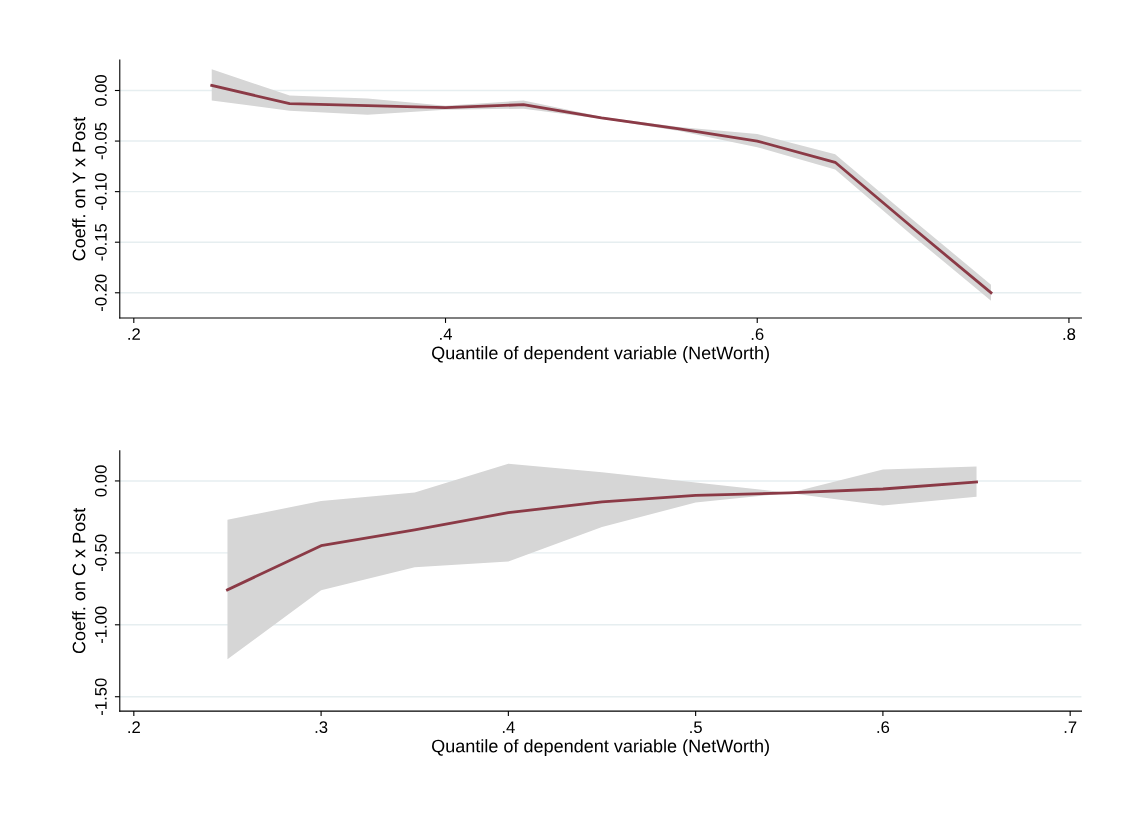  I want to click on y-axis-title: Coeff. on C x Post, so click(79, 580).